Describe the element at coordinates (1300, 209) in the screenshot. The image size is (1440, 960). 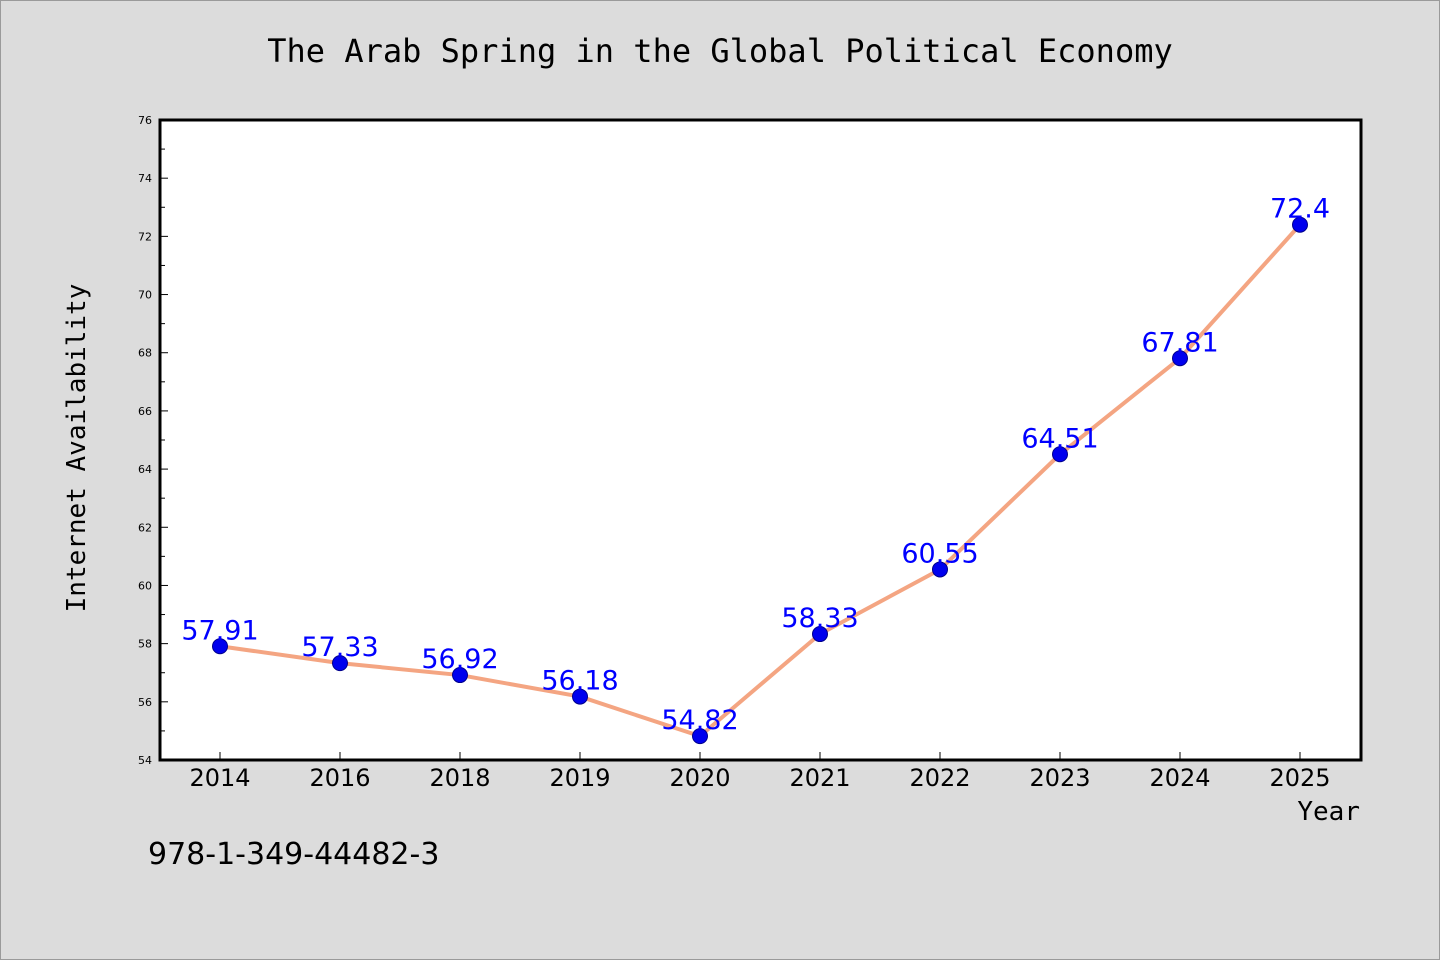
I see `data-label: 72.4` at that location.